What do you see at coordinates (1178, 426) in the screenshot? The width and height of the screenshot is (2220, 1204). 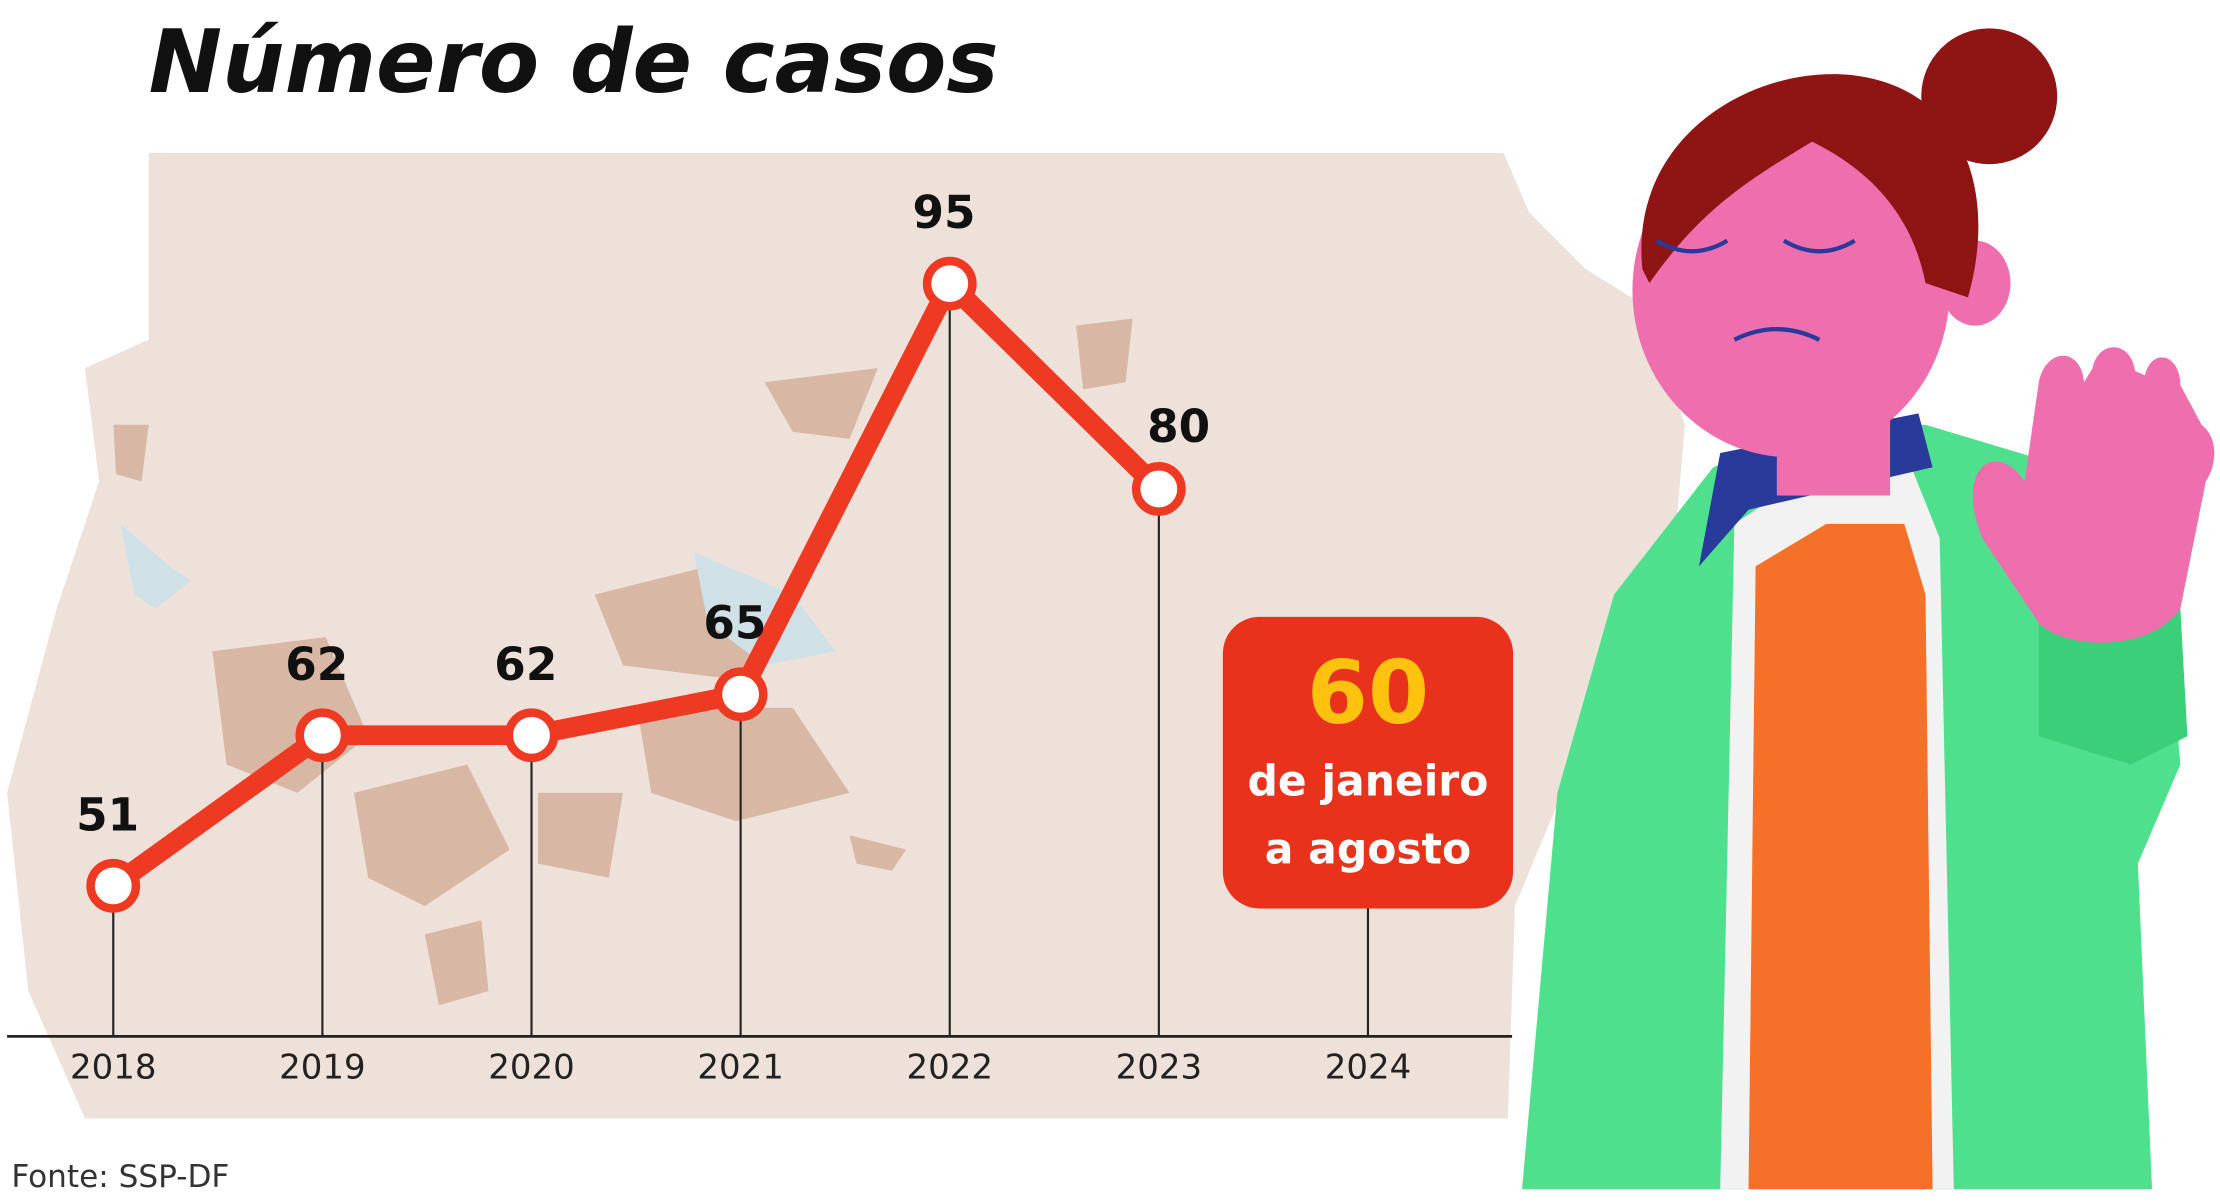 I see `value-label: 80` at bounding box center [1178, 426].